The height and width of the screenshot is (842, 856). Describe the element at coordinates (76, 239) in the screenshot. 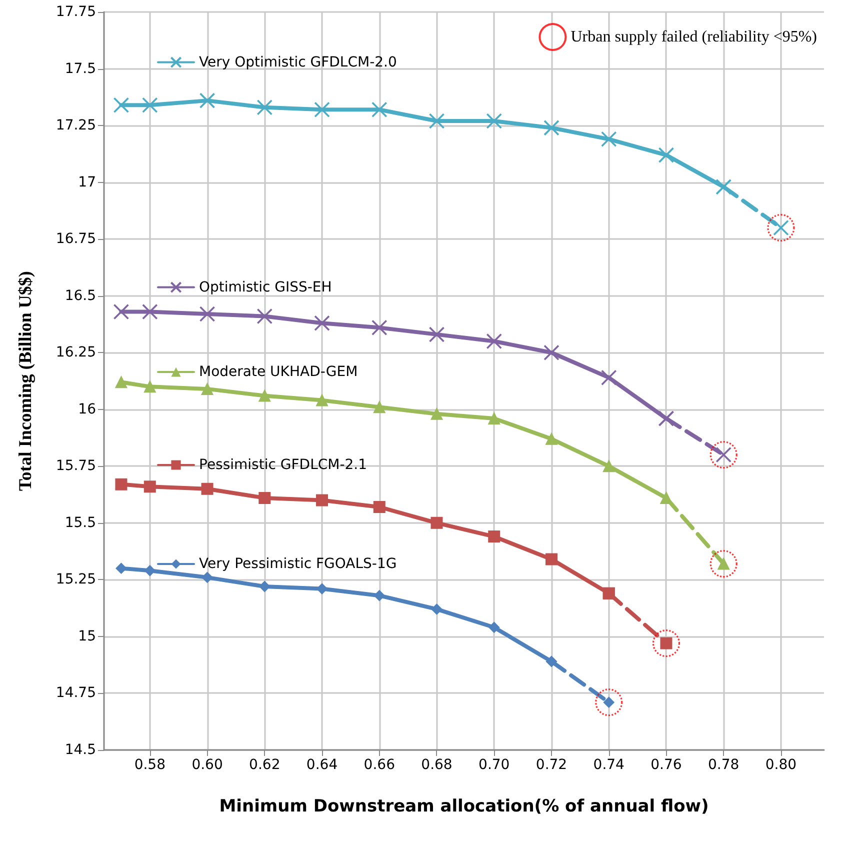

I see `y-tick-label: 16.75` at that location.